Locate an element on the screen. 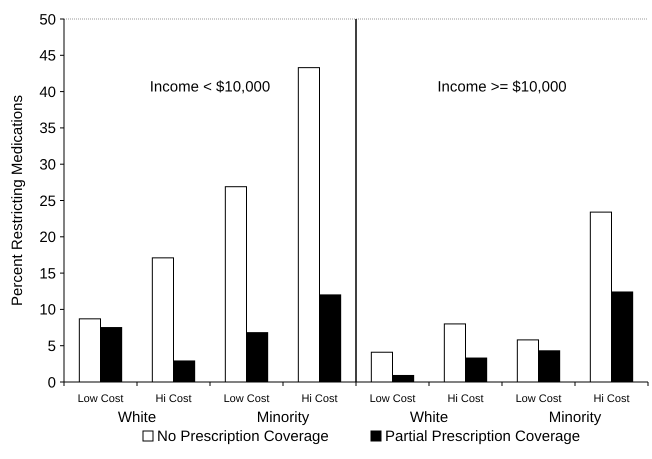 The width and height of the screenshot is (652, 459). y-tick-label: 35 is located at coordinates (47, 129).